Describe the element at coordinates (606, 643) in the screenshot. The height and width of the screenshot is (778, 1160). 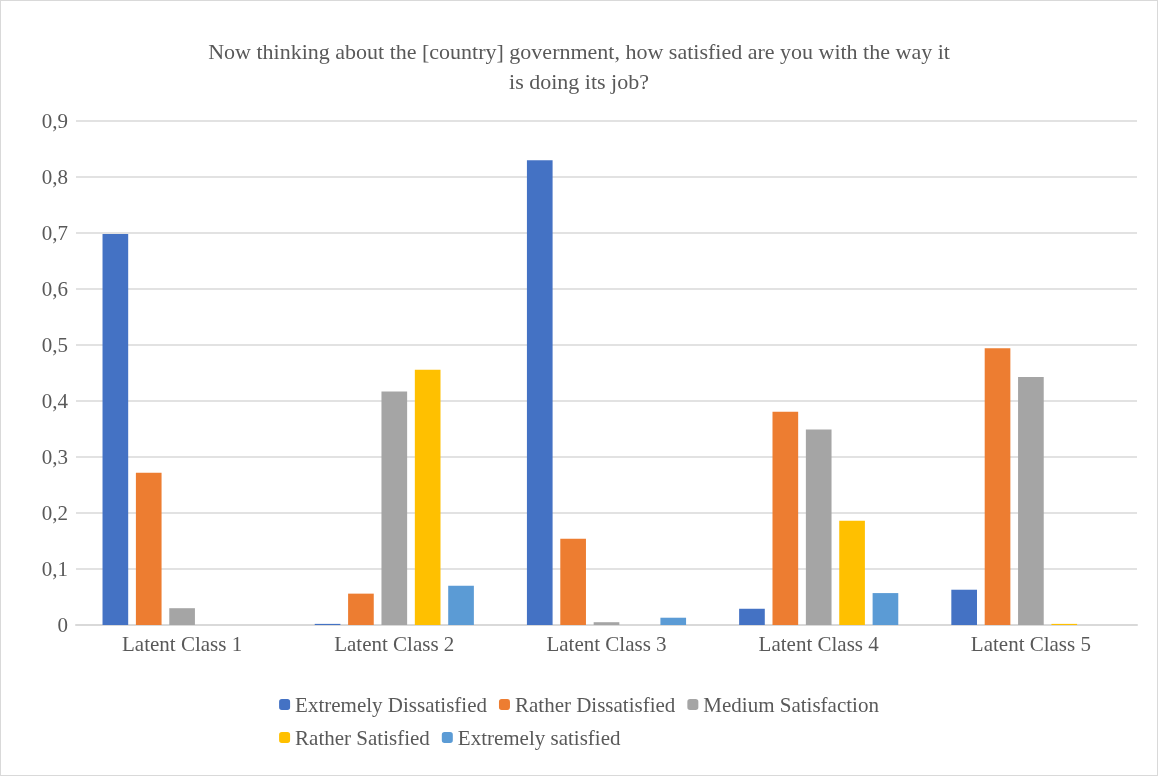
I see `x-tick-label: Latent Class 3` at that location.